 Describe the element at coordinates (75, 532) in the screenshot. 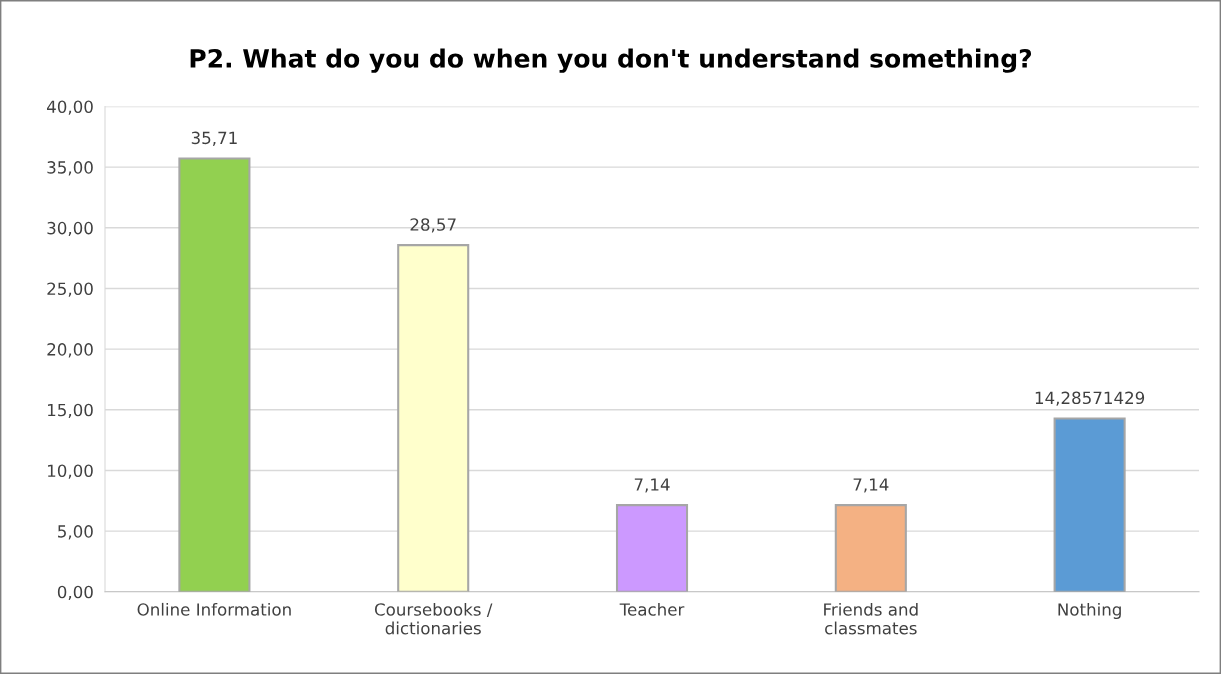

I see `y-tick-label: 5,00` at that location.